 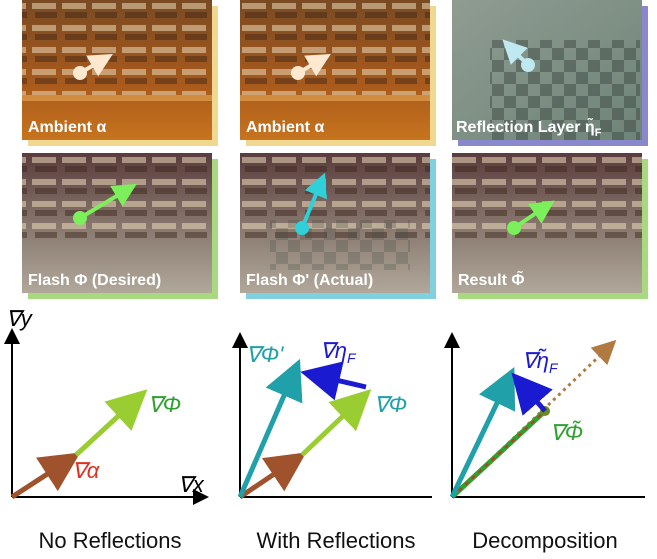 What do you see at coordinates (545, 540) in the screenshot?
I see `diagram-caption: Decomposition` at bounding box center [545, 540].